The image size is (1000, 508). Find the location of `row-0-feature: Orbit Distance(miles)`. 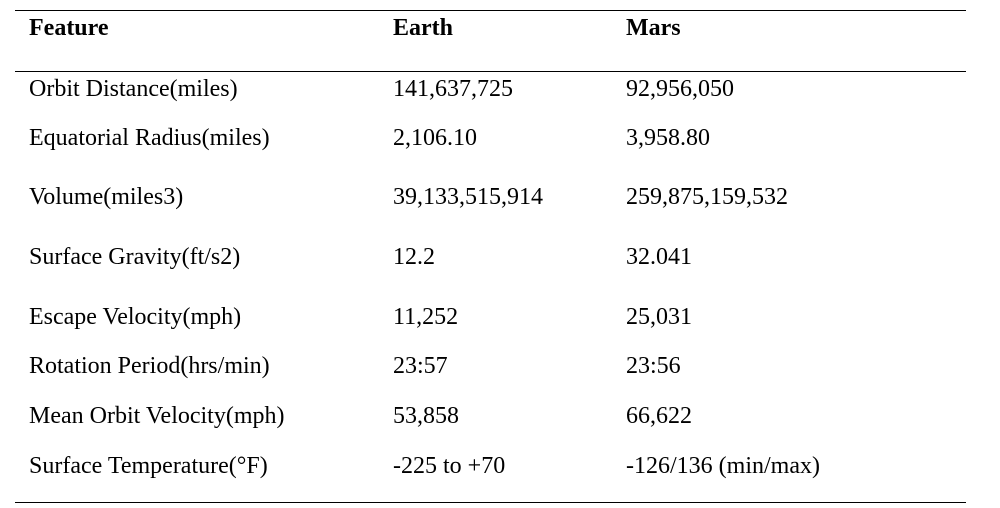

row-0-feature: Orbit Distance(miles) is located at coordinates (133, 89).